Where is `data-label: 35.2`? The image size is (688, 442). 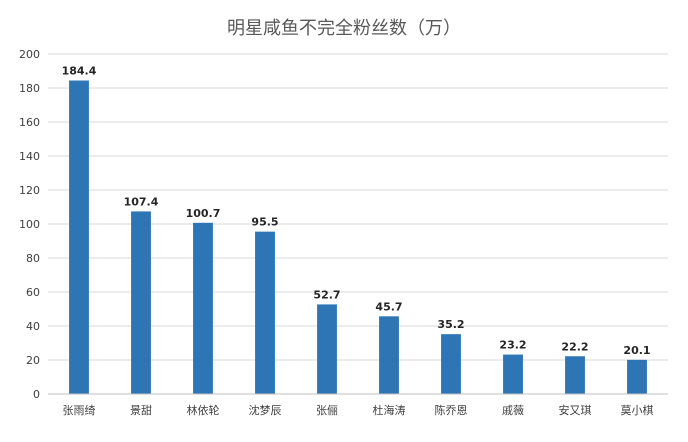
data-label: 35.2 is located at coordinates (450, 324).